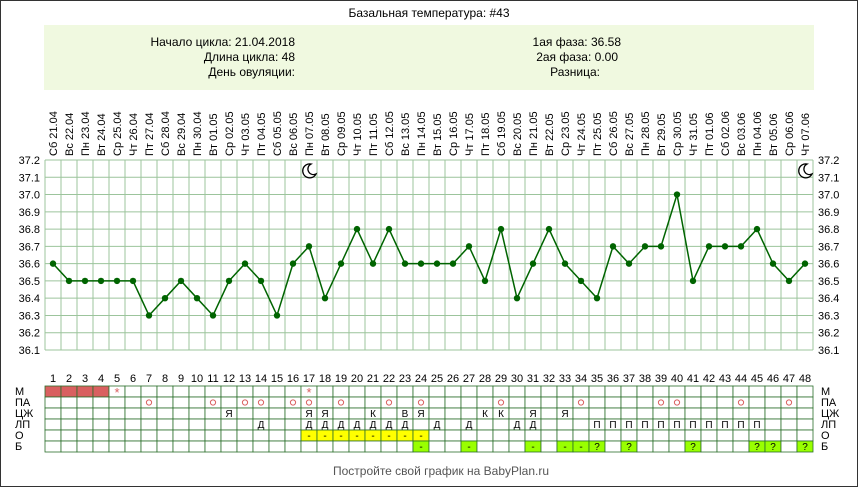 The image size is (858, 487). Describe the element at coordinates (165, 379) in the screenshot. I see `day-number: 8` at that location.